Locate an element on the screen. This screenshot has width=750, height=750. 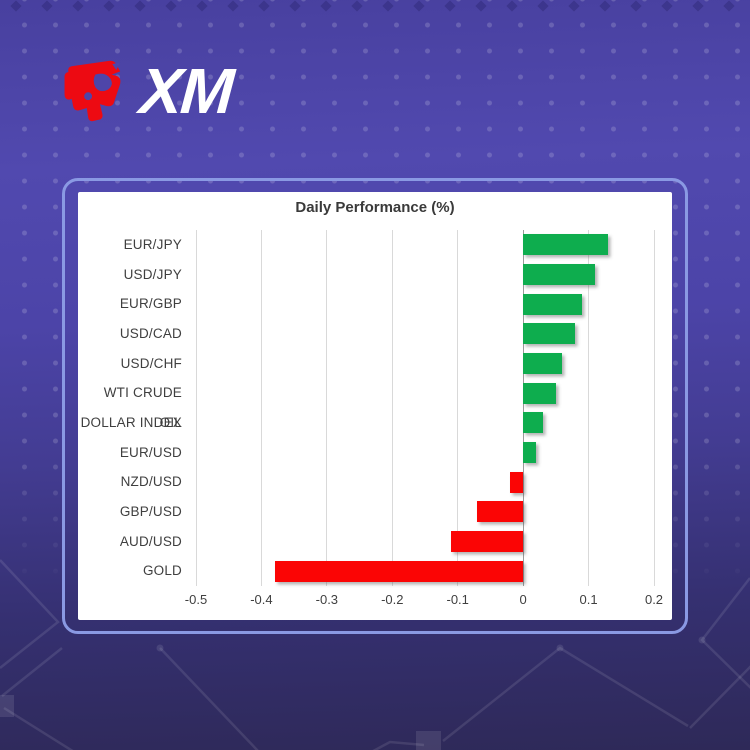
category-label: WTI CRUDE OIL is located at coordinates (142, 407).